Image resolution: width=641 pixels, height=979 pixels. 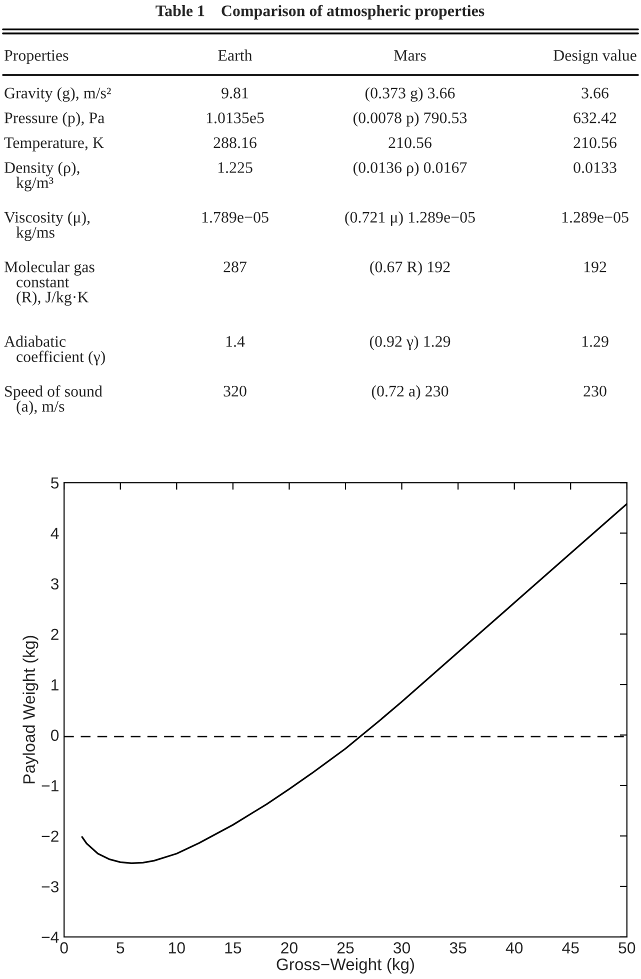 I want to click on y-tick-label: 2, so click(x=54, y=634).